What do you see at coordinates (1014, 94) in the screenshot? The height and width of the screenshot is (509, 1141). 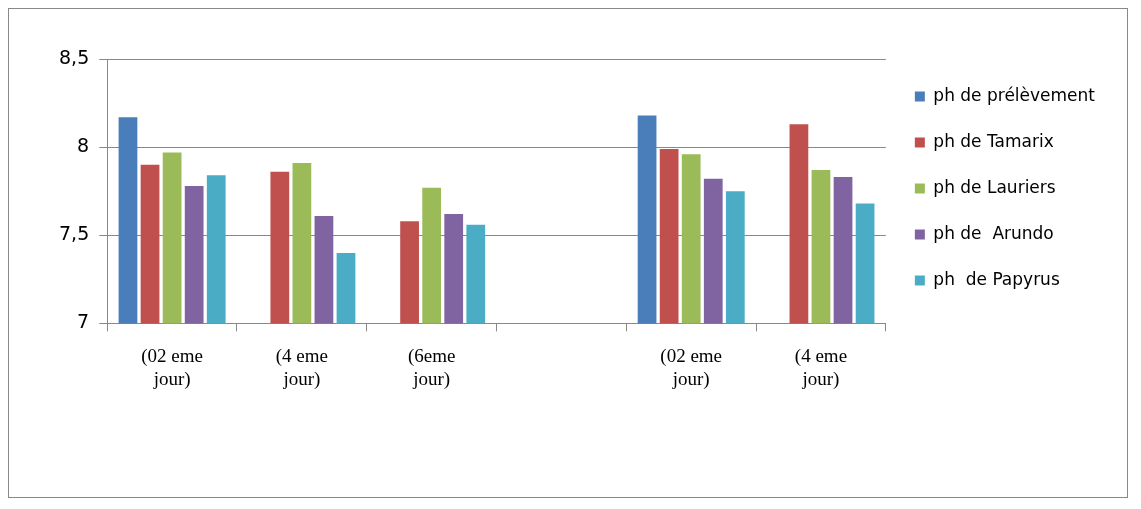 I see `legend-label: ph de prélèvement` at bounding box center [1014, 94].